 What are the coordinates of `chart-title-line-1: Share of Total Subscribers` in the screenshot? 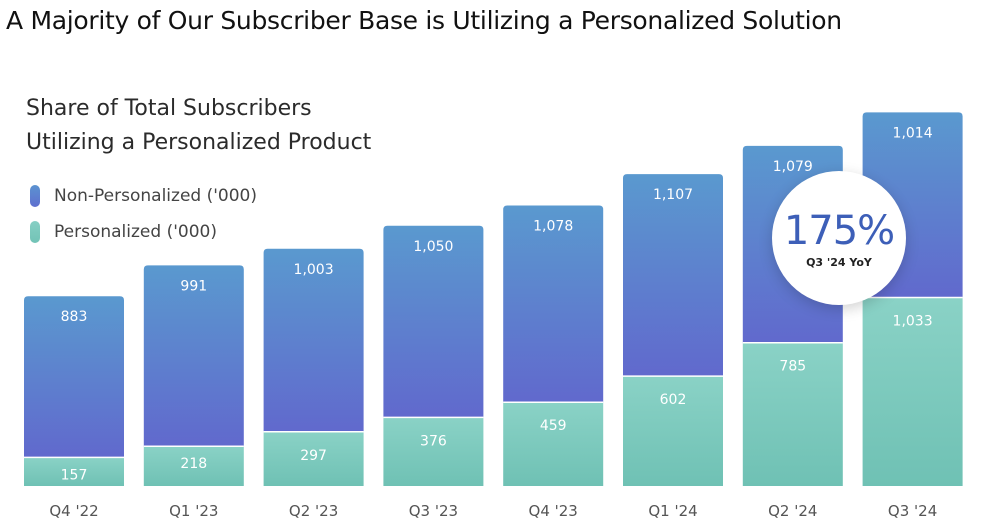 It's located at (169, 108).